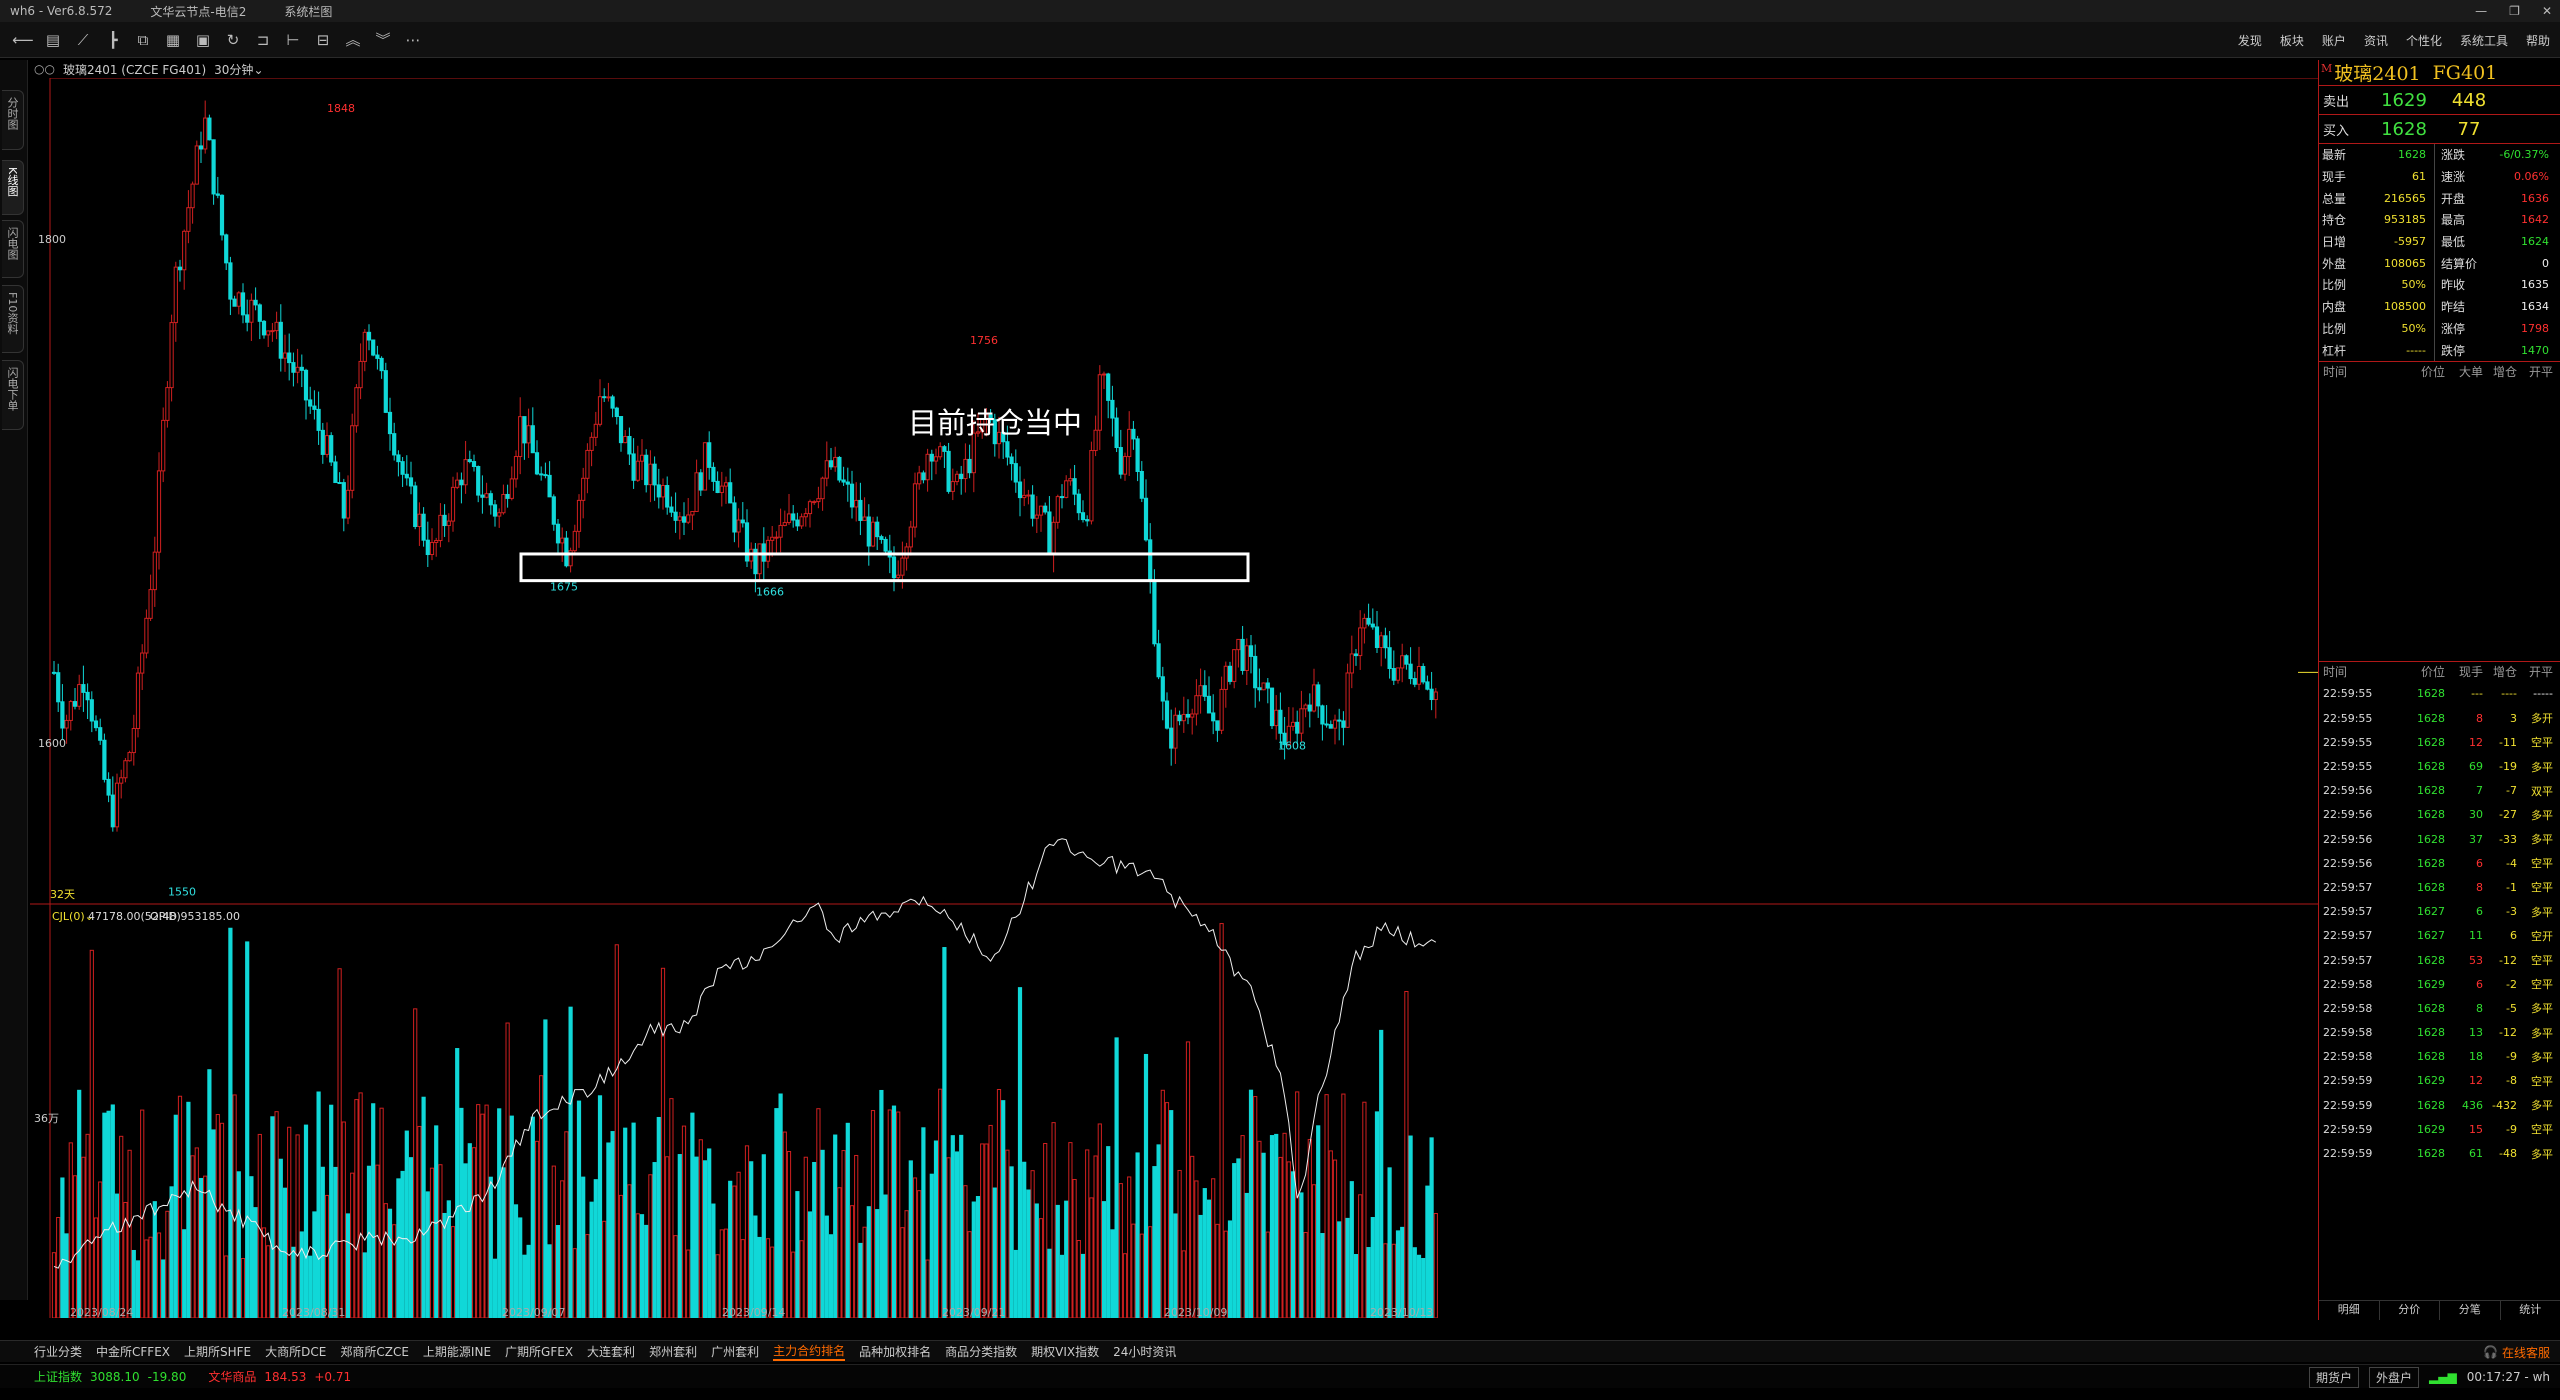 This screenshot has width=2560, height=1400. Describe the element at coordinates (2479, 791) in the screenshot. I see `tick-volume: 7` at that location.